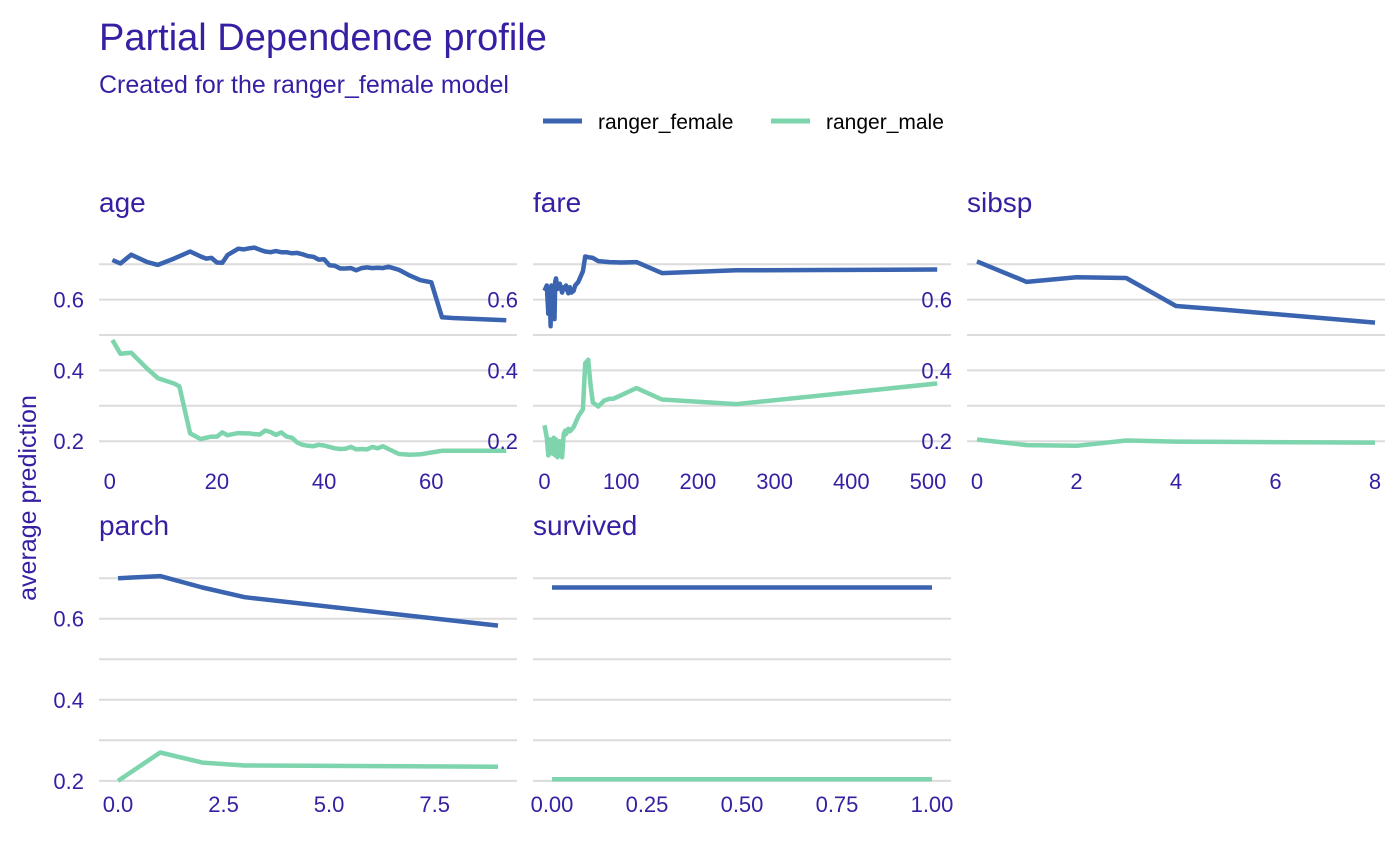  I want to click on legend-label-ranger-female: ranger_female, so click(665, 122).